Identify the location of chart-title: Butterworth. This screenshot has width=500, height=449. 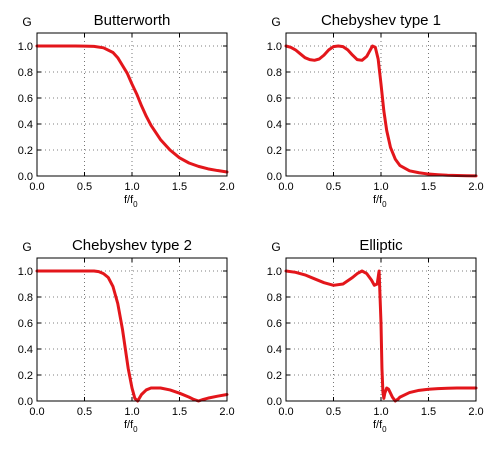
(132, 20).